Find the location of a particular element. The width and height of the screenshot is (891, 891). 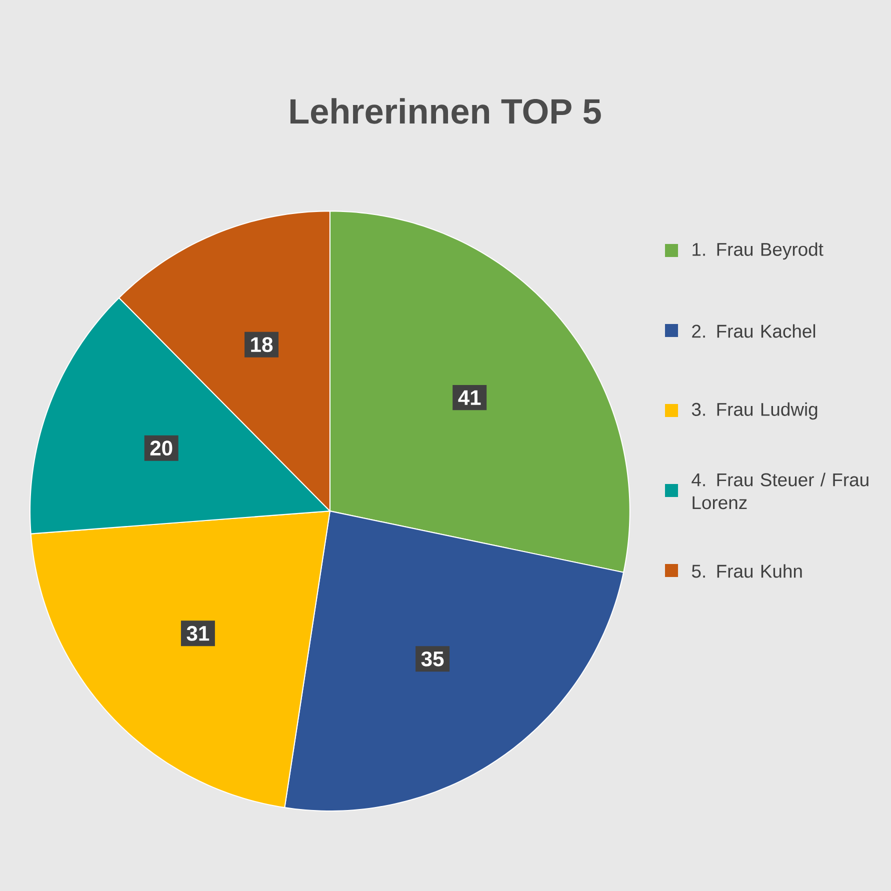

legend-label: 5. Frau Kuhn is located at coordinates (747, 571).